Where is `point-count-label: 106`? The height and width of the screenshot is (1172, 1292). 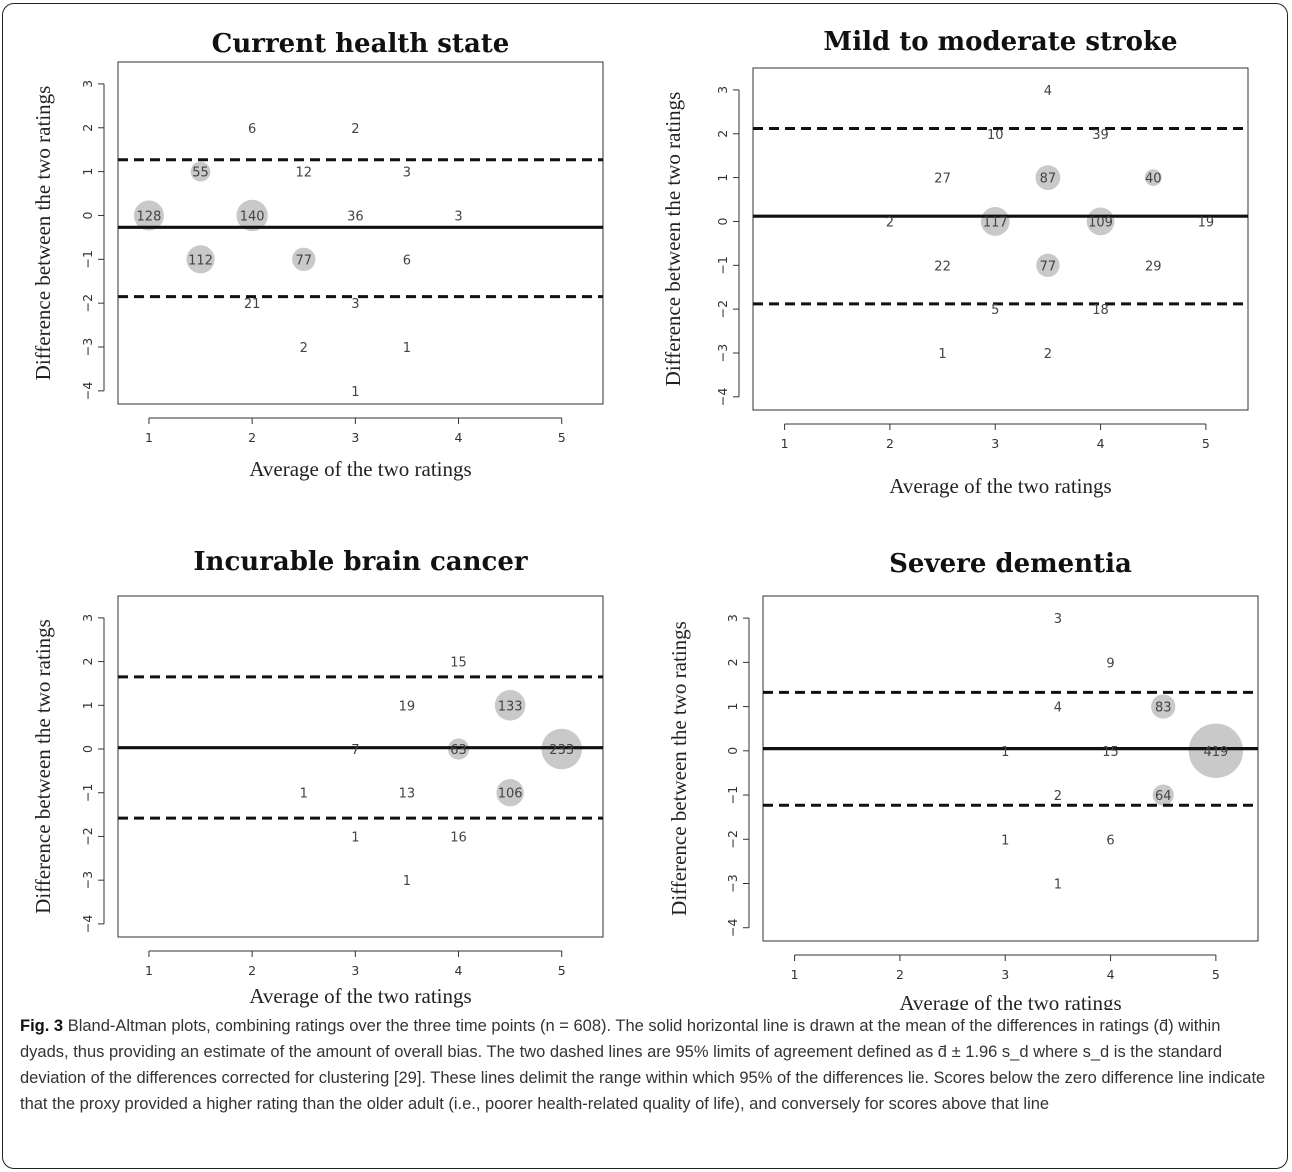
point-count-label: 106 is located at coordinates (510, 794).